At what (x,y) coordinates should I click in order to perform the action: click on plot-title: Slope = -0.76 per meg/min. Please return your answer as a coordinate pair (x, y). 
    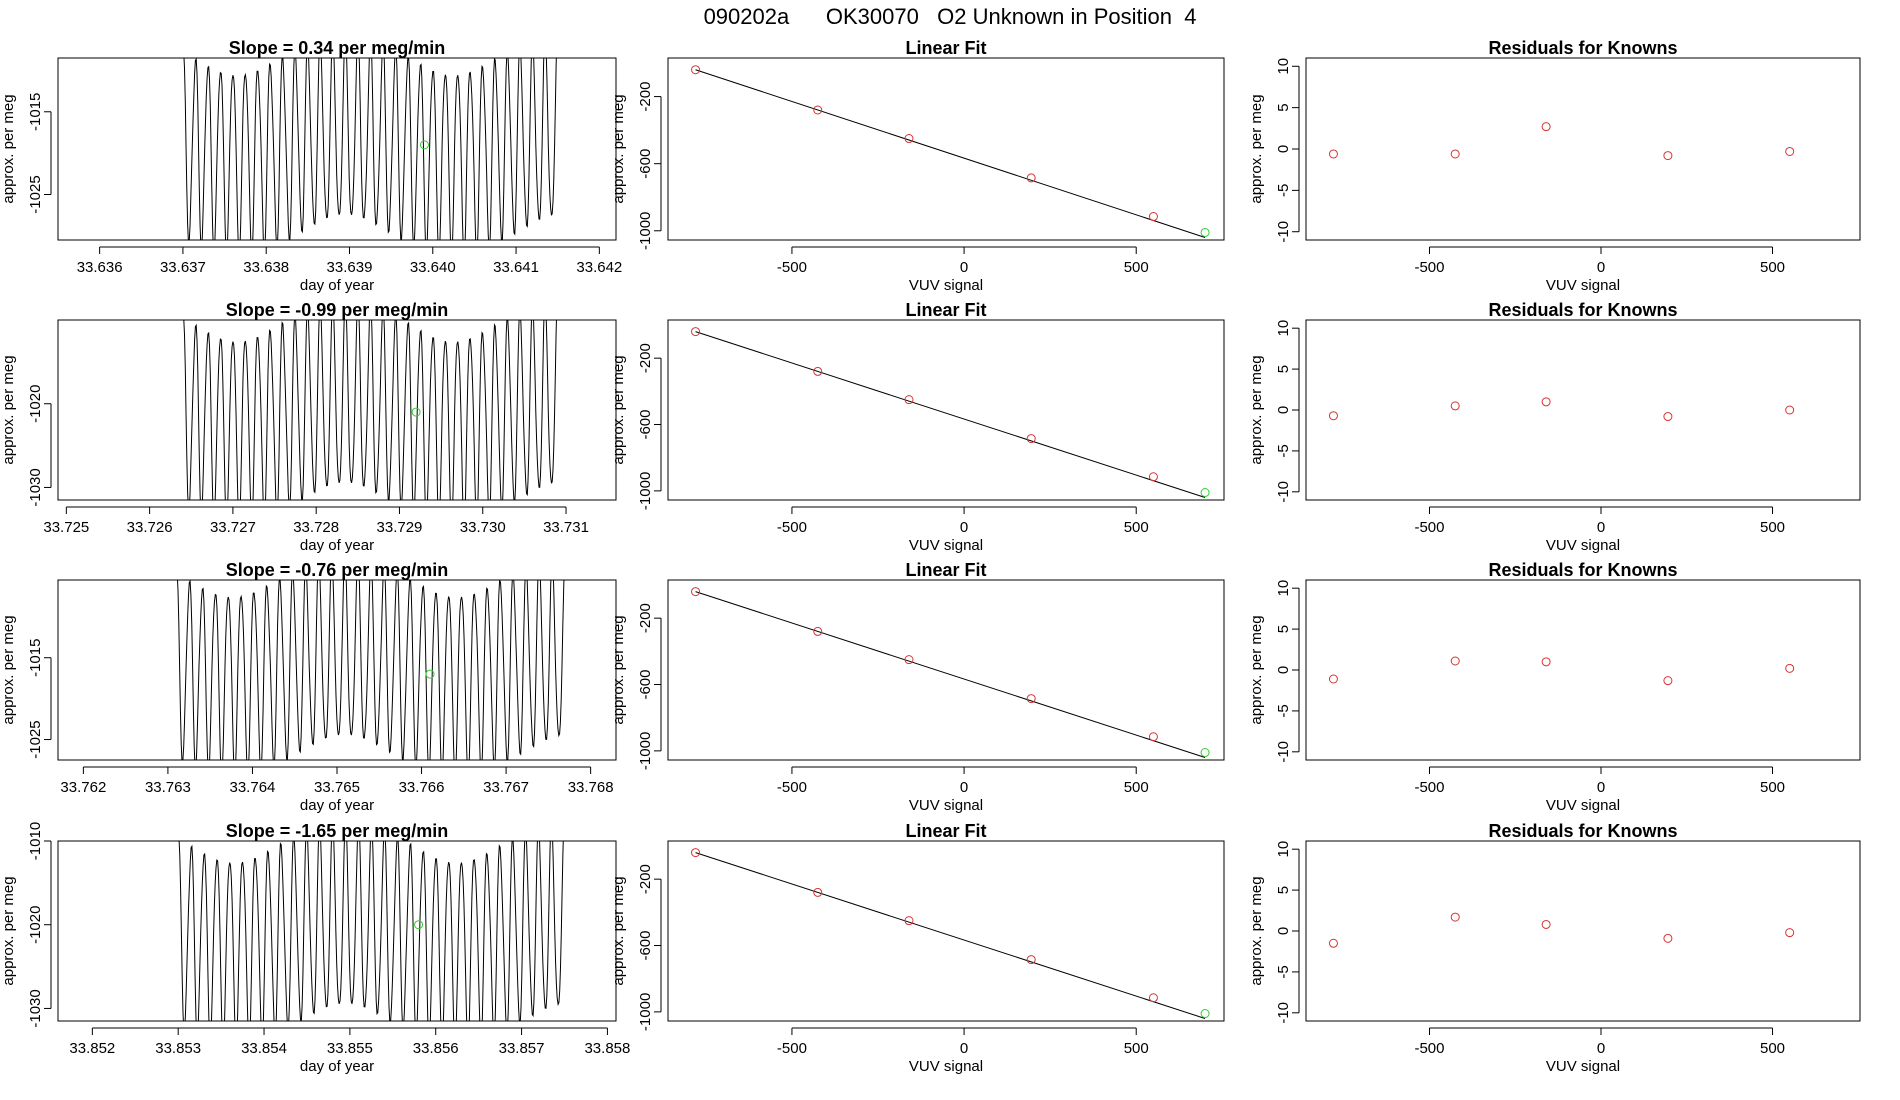
    Looking at the image, I should click on (337, 570).